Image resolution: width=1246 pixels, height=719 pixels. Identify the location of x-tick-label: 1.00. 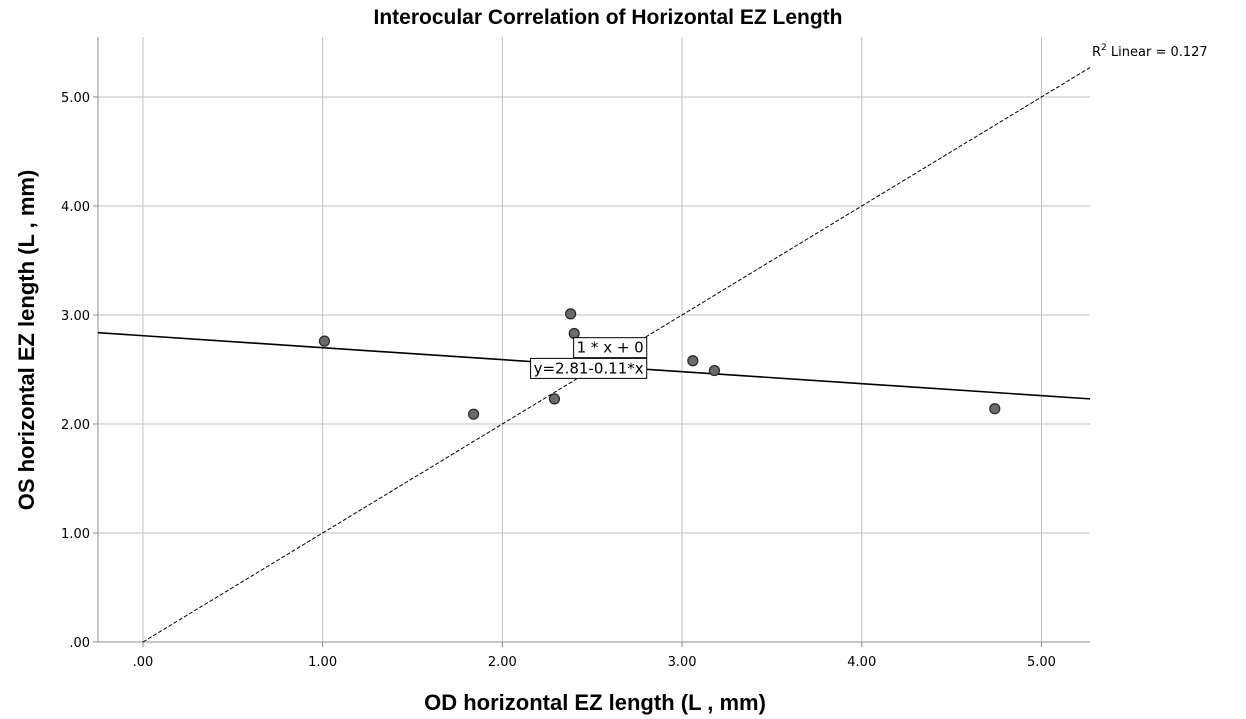
(322, 662).